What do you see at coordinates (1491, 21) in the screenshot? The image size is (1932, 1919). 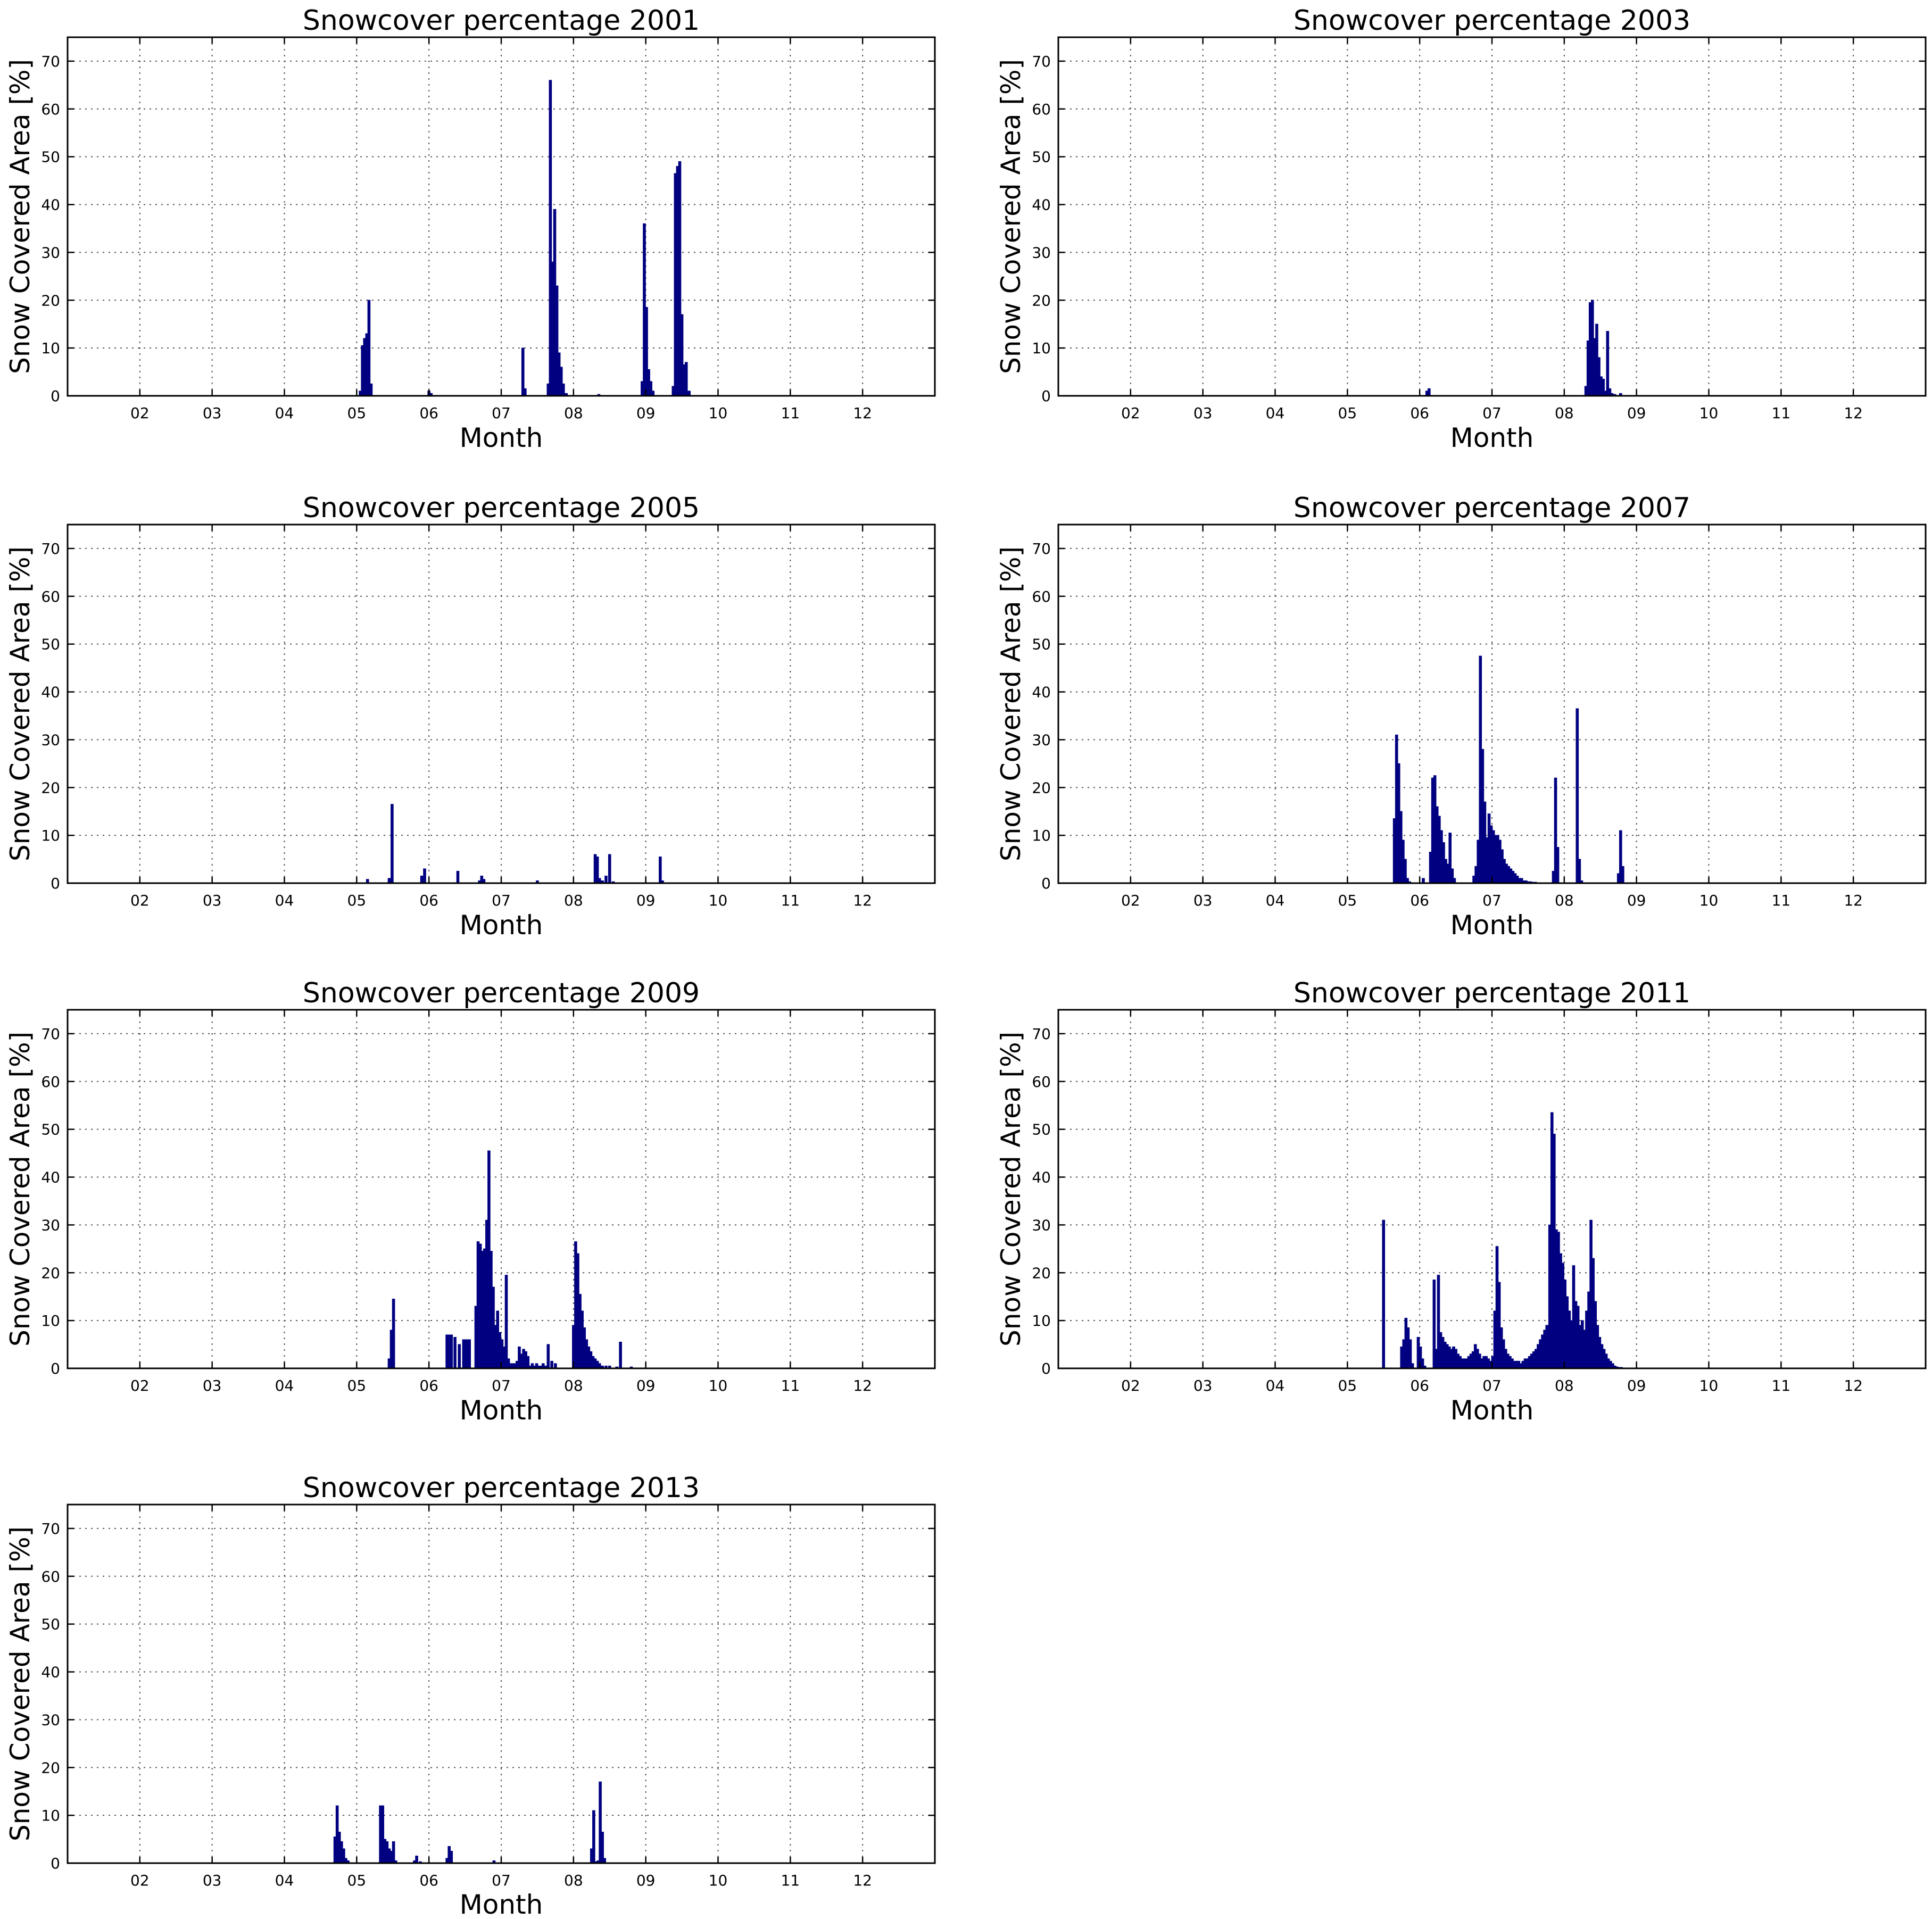 I see `chart-title: Snowcover percentage 2003` at bounding box center [1491, 21].